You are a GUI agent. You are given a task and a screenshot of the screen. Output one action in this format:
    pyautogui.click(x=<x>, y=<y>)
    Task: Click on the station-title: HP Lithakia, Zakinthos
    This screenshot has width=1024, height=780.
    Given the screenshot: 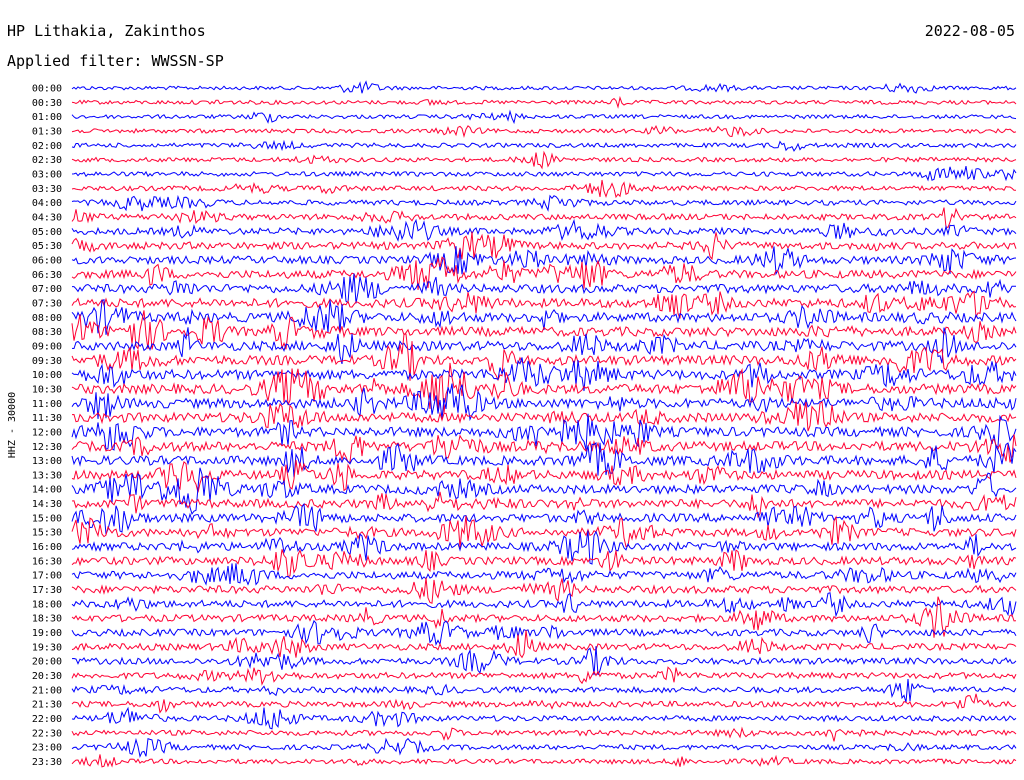 What is the action you would take?
    pyautogui.click(x=106, y=31)
    